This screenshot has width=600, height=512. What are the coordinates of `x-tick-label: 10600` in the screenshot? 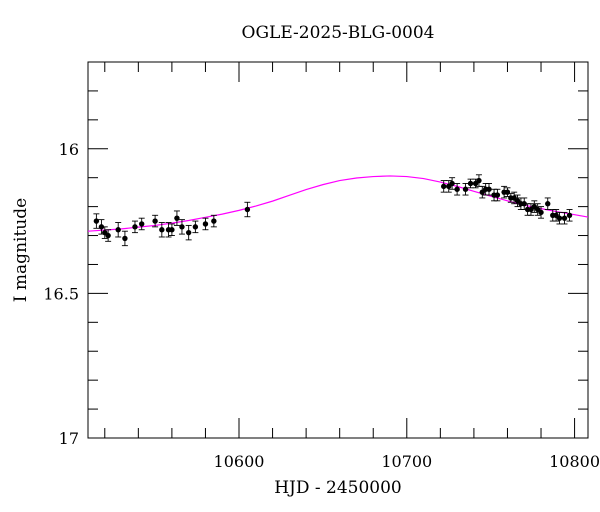 It's located at (239, 461).